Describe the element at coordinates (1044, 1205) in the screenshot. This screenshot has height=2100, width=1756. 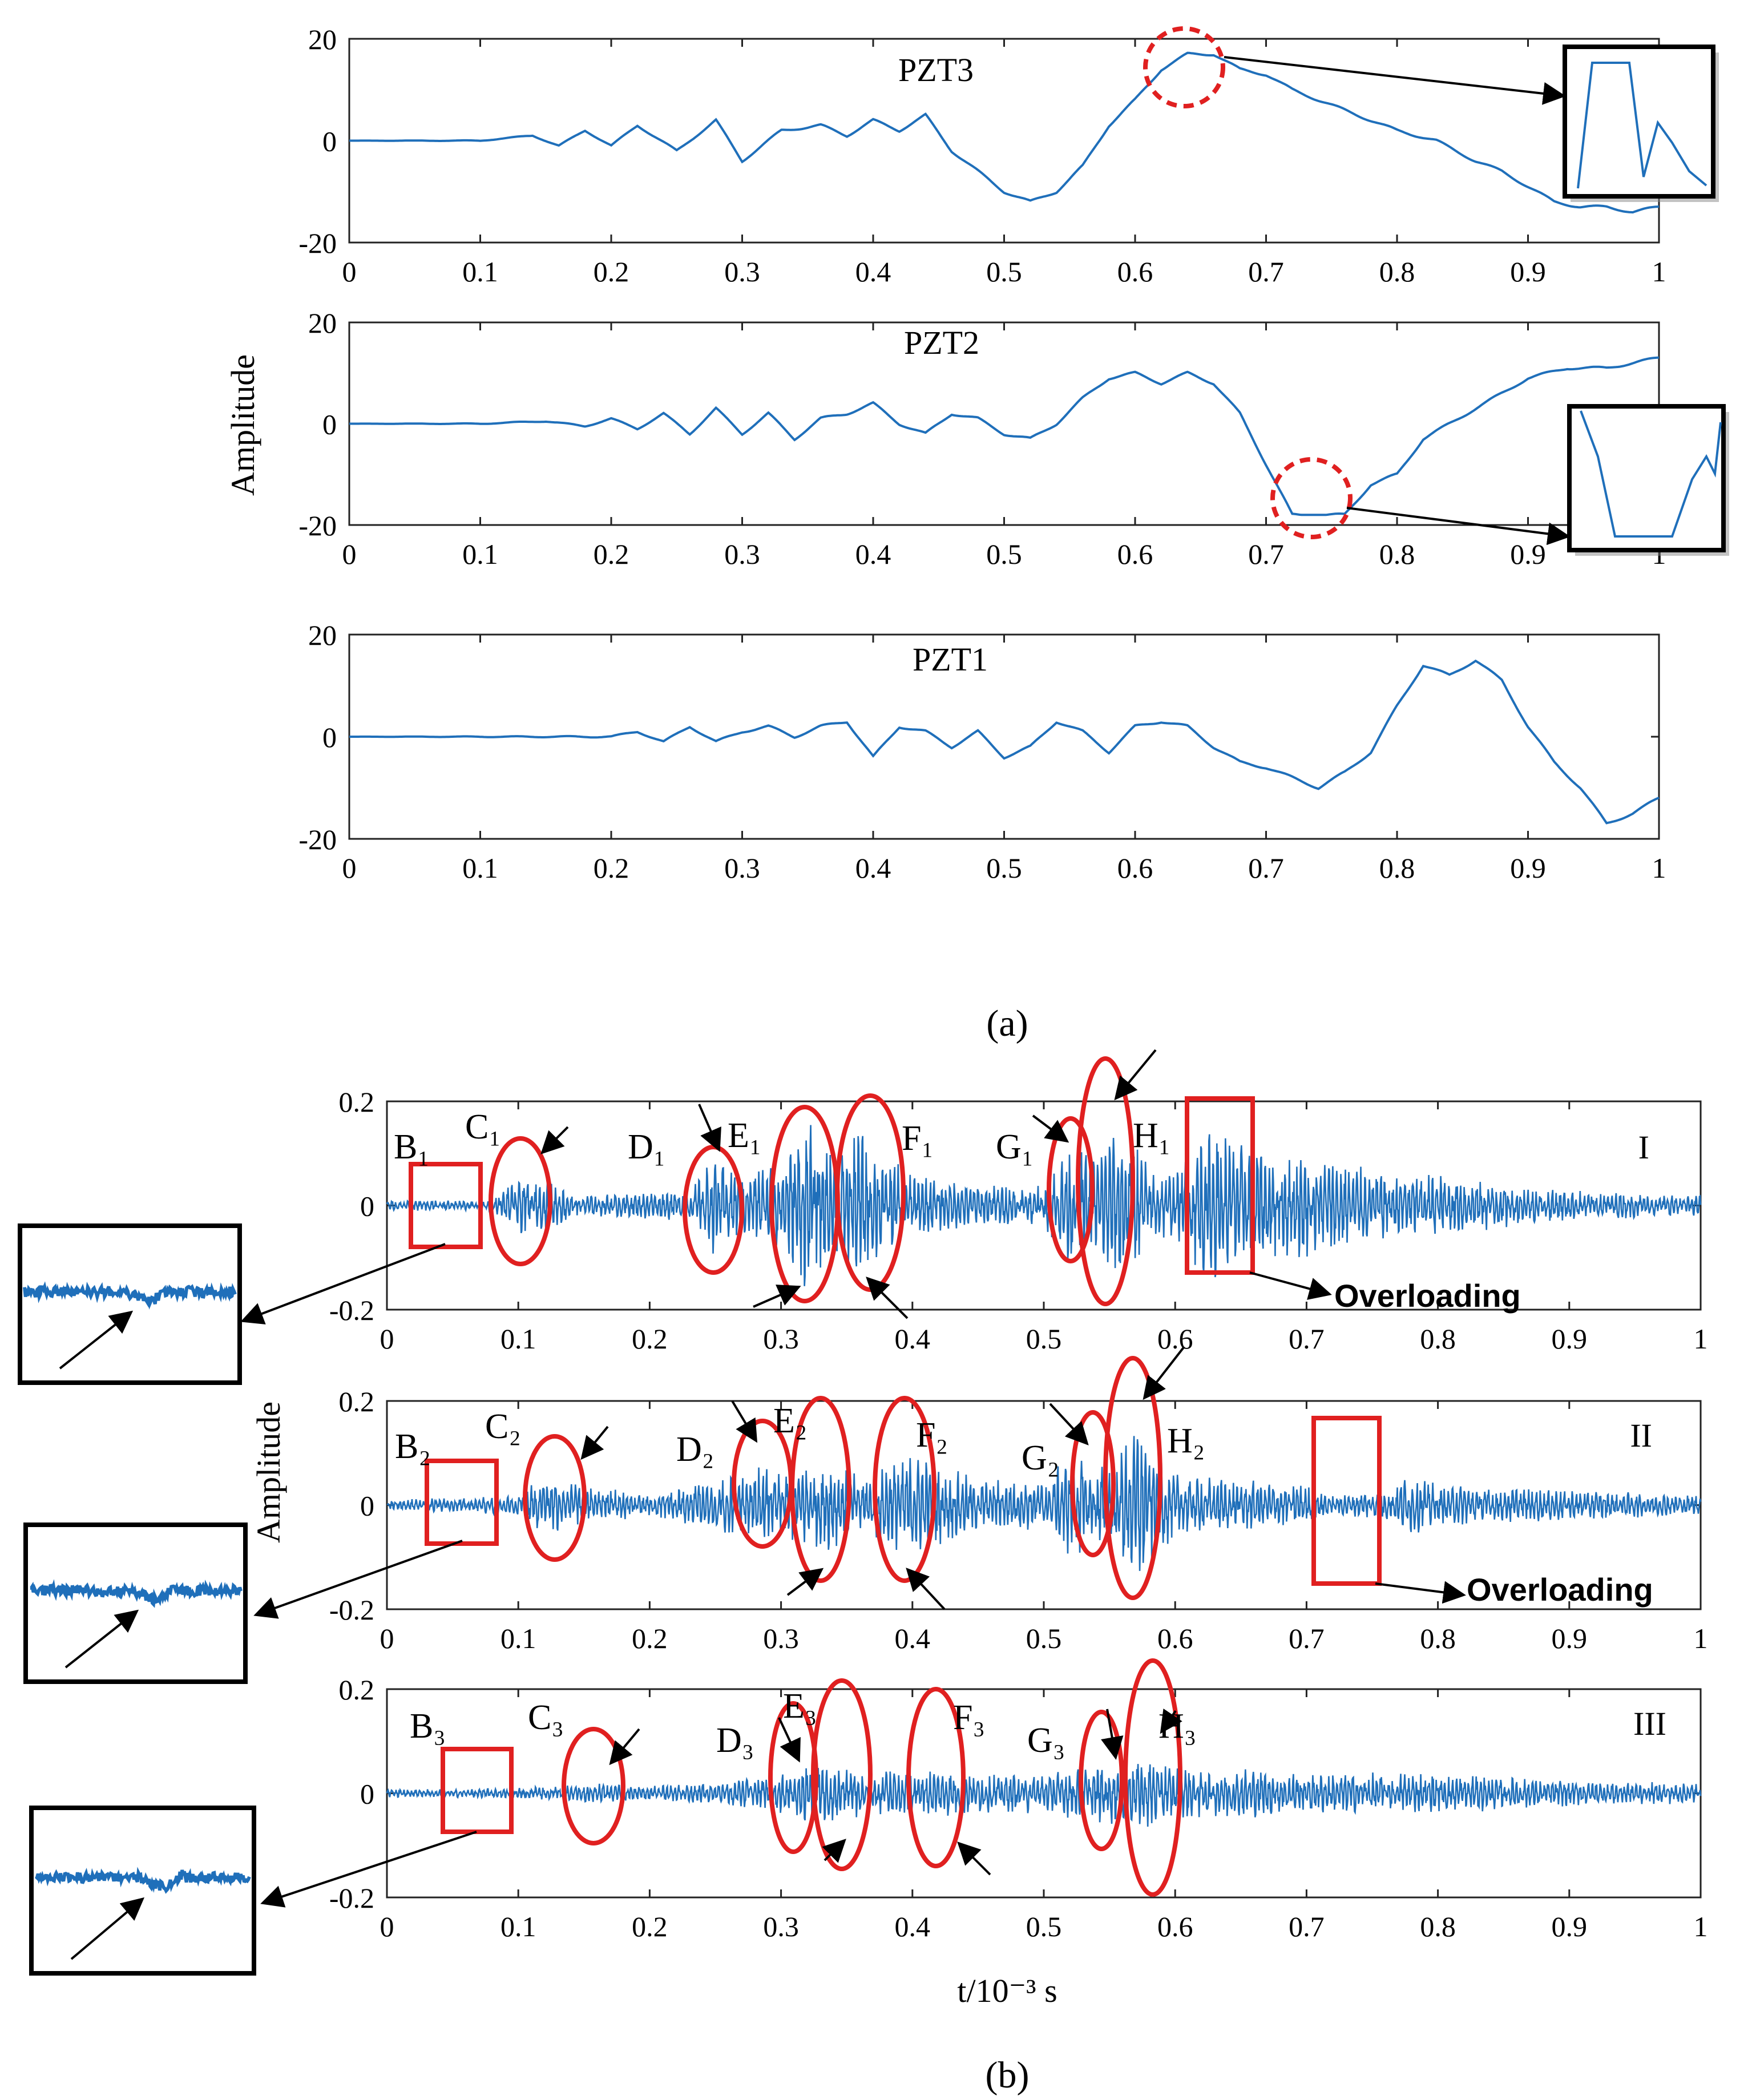
I see `series-line-i` at that location.